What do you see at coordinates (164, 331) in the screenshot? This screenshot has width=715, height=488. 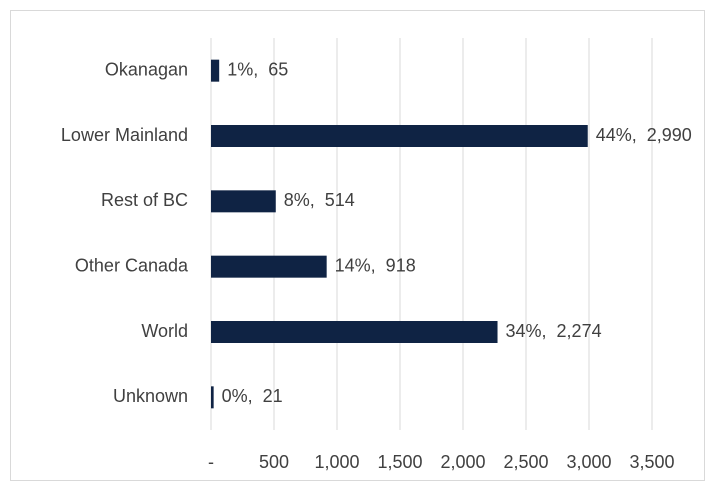 I see `y-tick-label: World` at bounding box center [164, 331].